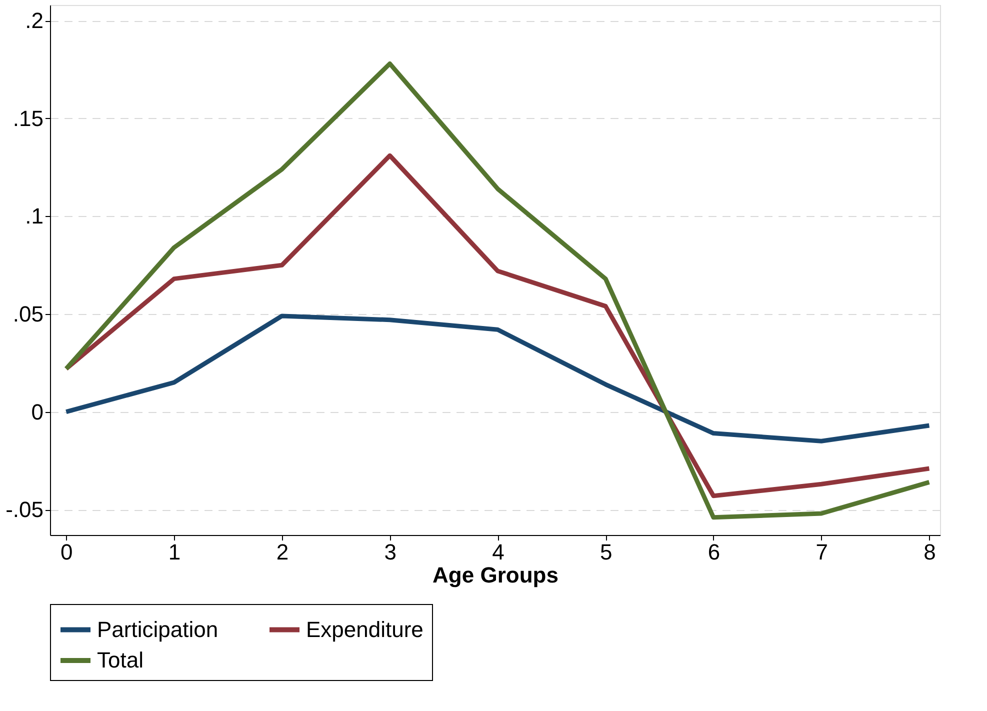 Image resolution: width=987 pixels, height=711 pixels. I want to click on x-tick-label: 1, so click(174, 552).